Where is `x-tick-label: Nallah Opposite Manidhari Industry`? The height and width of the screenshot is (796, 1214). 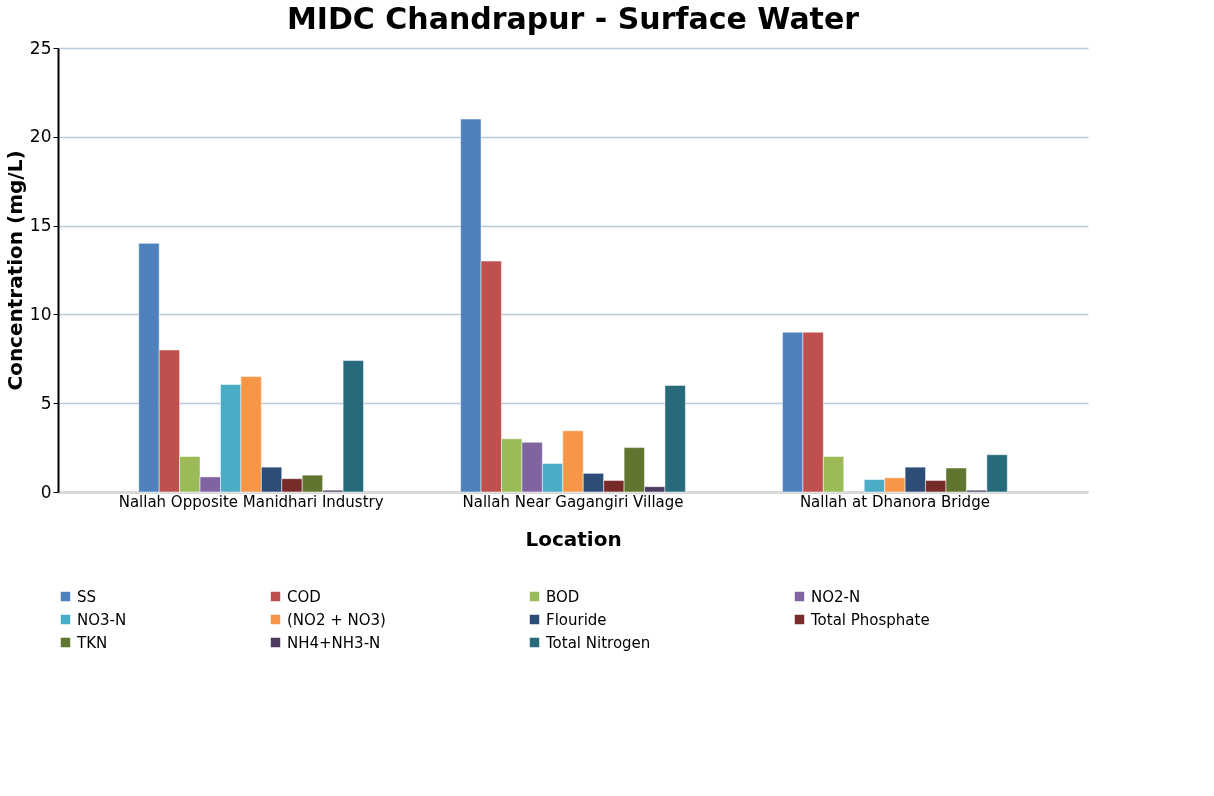
x-tick-label: Nallah Opposite Manidhari Industry is located at coordinates (251, 501).